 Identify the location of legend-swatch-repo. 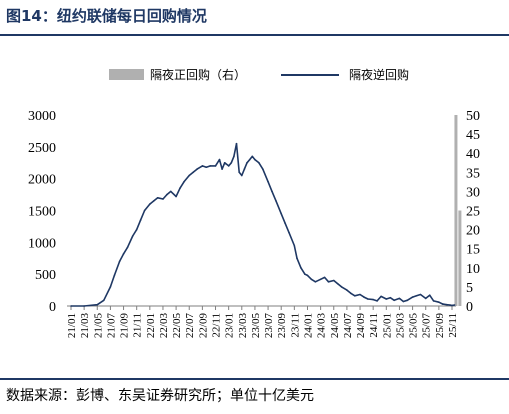
(126, 74).